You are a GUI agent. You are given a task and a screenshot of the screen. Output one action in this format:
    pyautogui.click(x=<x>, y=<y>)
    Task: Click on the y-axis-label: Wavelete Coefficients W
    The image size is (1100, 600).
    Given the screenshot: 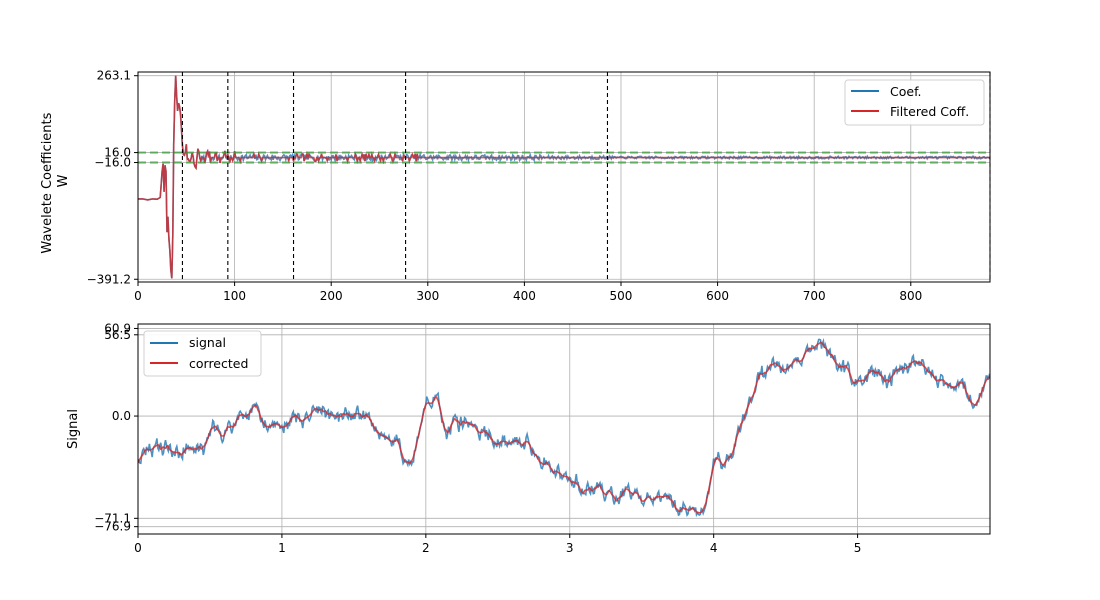 What is the action you would take?
    pyautogui.click(x=55, y=180)
    